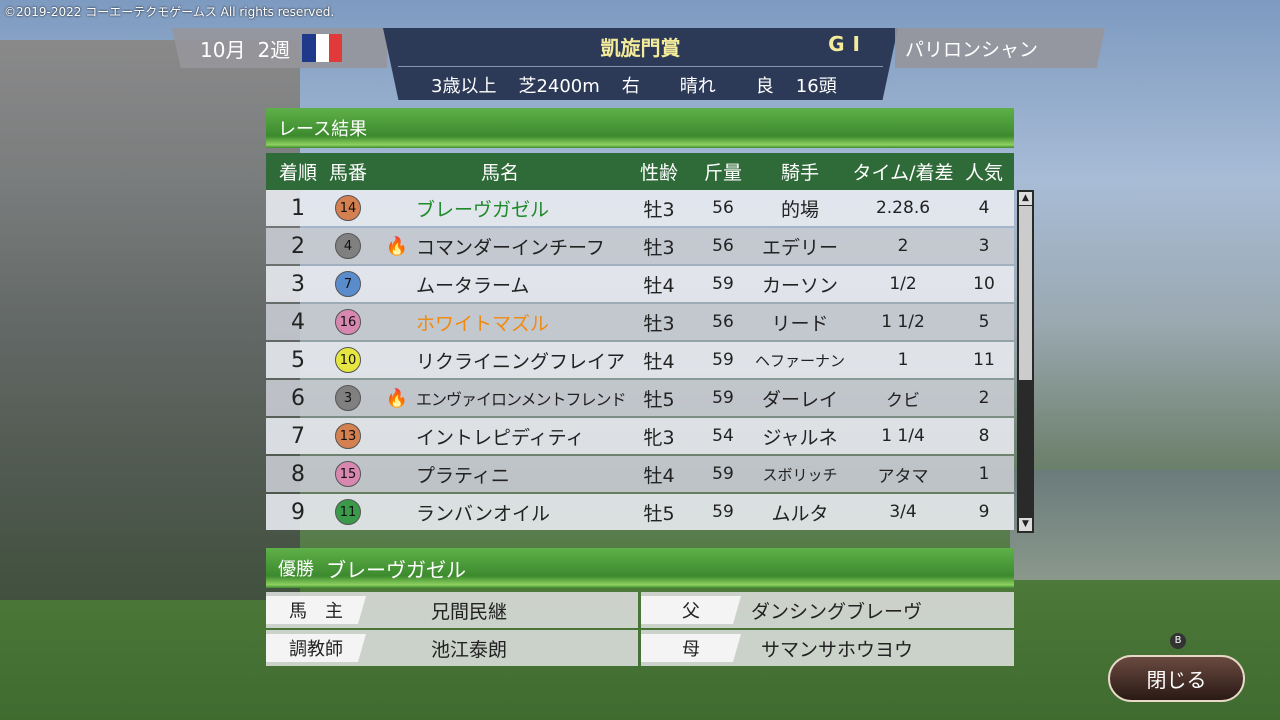  Describe the element at coordinates (298, 173) in the screenshot. I see `column-header: 着順` at that location.